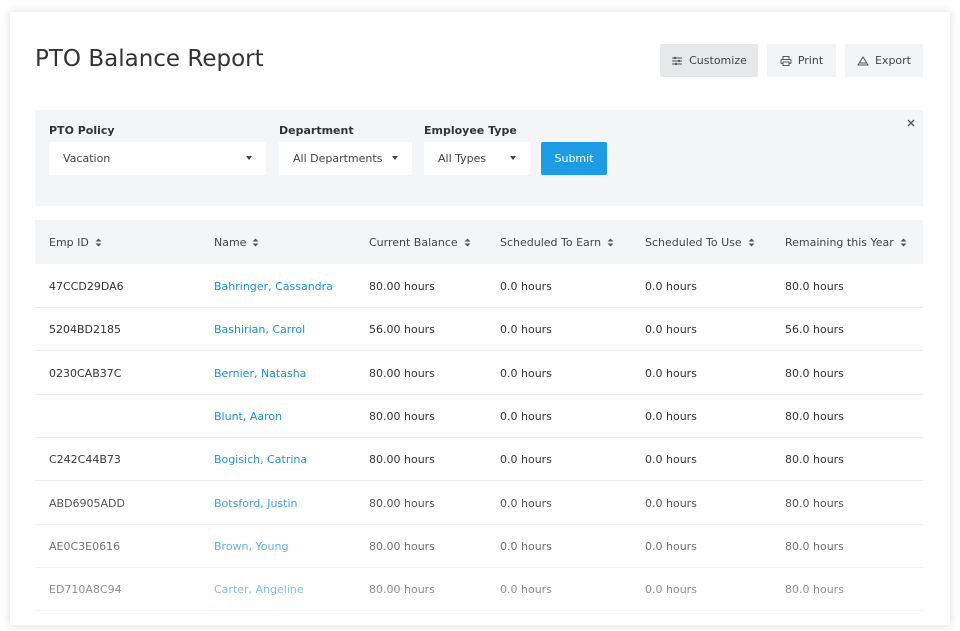 The width and height of the screenshot is (960, 631). I want to click on toolbar-button: Print, so click(801, 60).